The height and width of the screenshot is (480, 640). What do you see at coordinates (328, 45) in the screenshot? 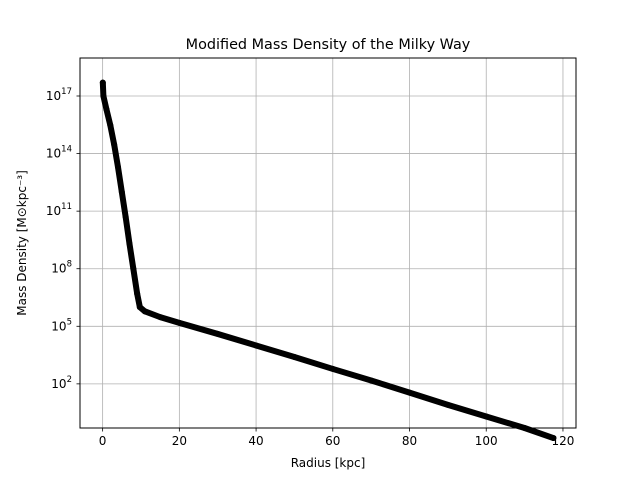
I see `chart-title: Modified Mass Density of the Milky Way` at bounding box center [328, 45].